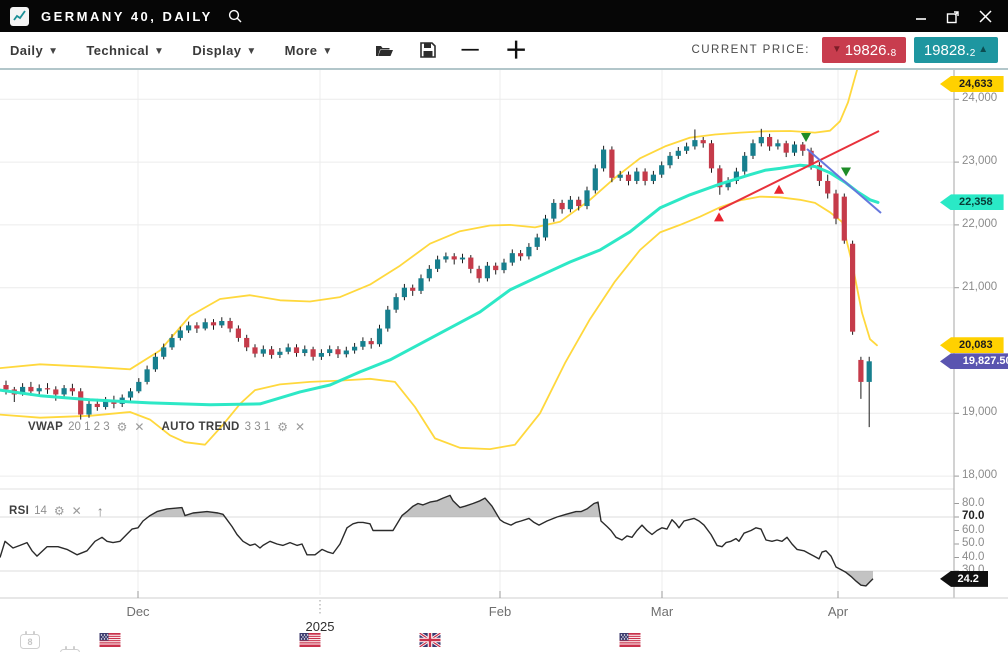 This screenshot has height=652, width=1008. I want to click on autotrend-indicator-label: AUTO TREND, so click(200, 427).